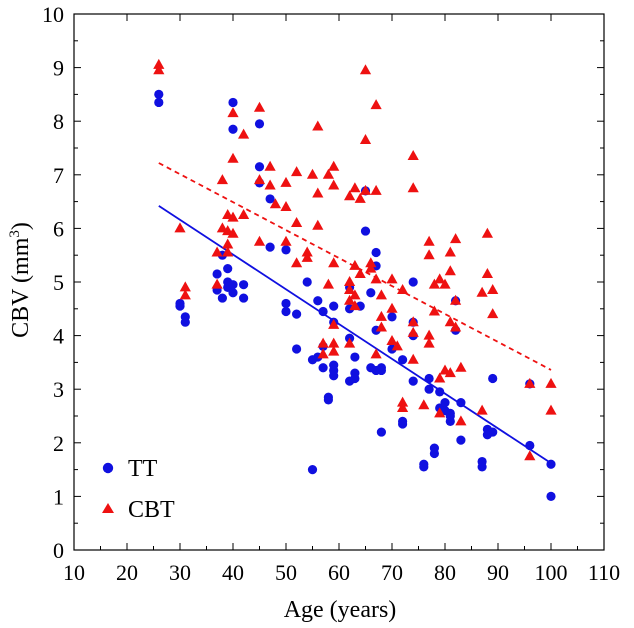 Image resolution: width=634 pixels, height=628 pixels. What do you see at coordinates (58, 68) in the screenshot?
I see `y-tick-label: 9` at bounding box center [58, 68].